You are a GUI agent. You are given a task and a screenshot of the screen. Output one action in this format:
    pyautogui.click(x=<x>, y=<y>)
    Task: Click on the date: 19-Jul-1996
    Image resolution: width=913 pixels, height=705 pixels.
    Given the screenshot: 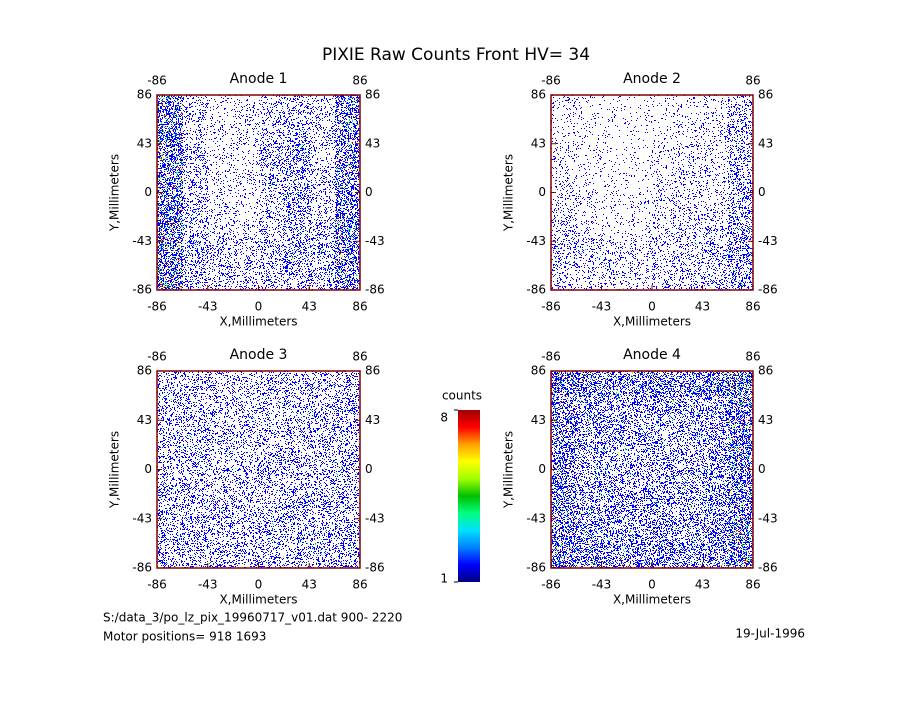 What is the action you would take?
    pyautogui.click(x=770, y=634)
    